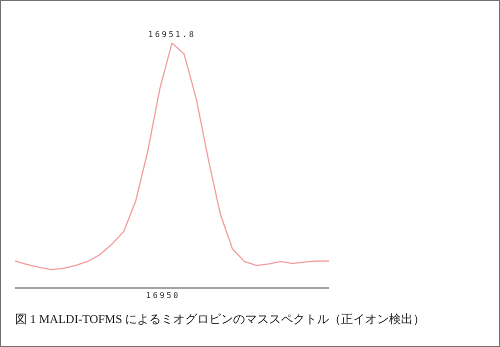 The image size is (500, 347). Describe the element at coordinates (163, 295) in the screenshot. I see `text: 16950` at that location.